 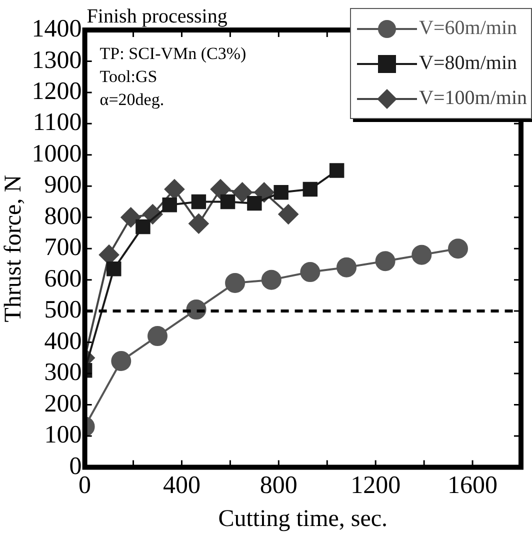 I want to click on y-tick-label: 1400, so click(x=57, y=29).